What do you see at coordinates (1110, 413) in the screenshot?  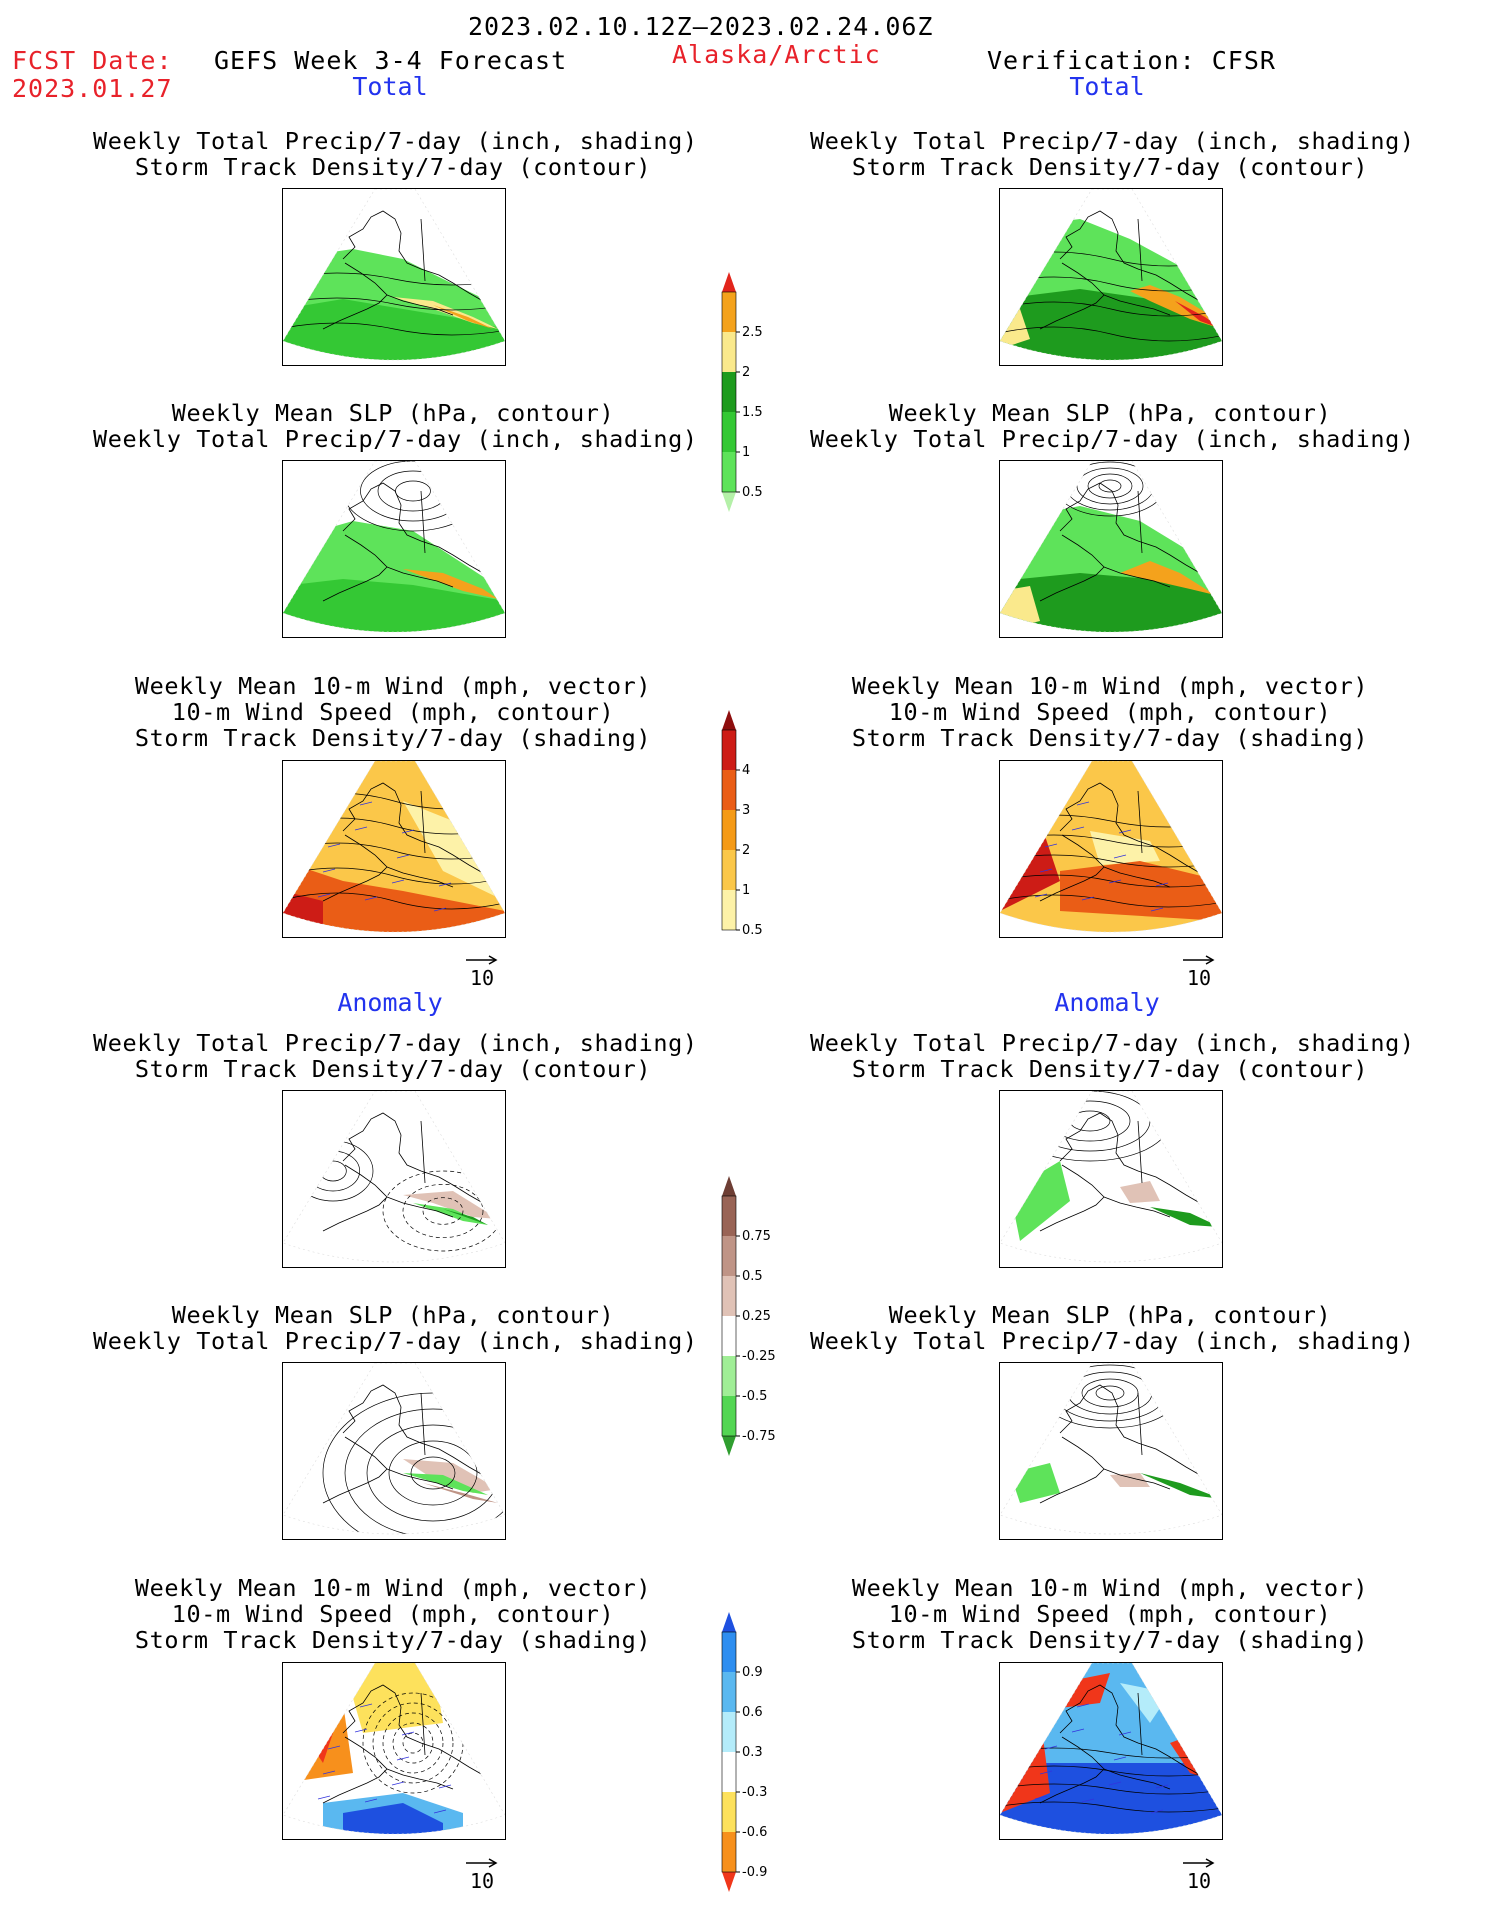 I see `title-line: Weekly Mean SLP (hPa, contour)` at bounding box center [1110, 413].